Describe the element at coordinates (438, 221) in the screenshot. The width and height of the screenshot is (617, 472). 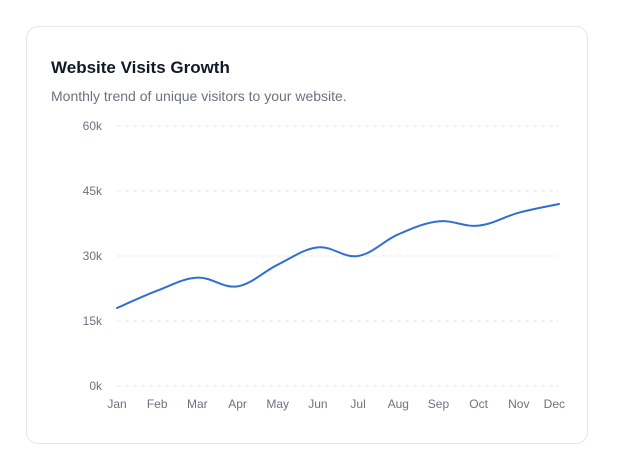
I see `data-point-sep` at that location.